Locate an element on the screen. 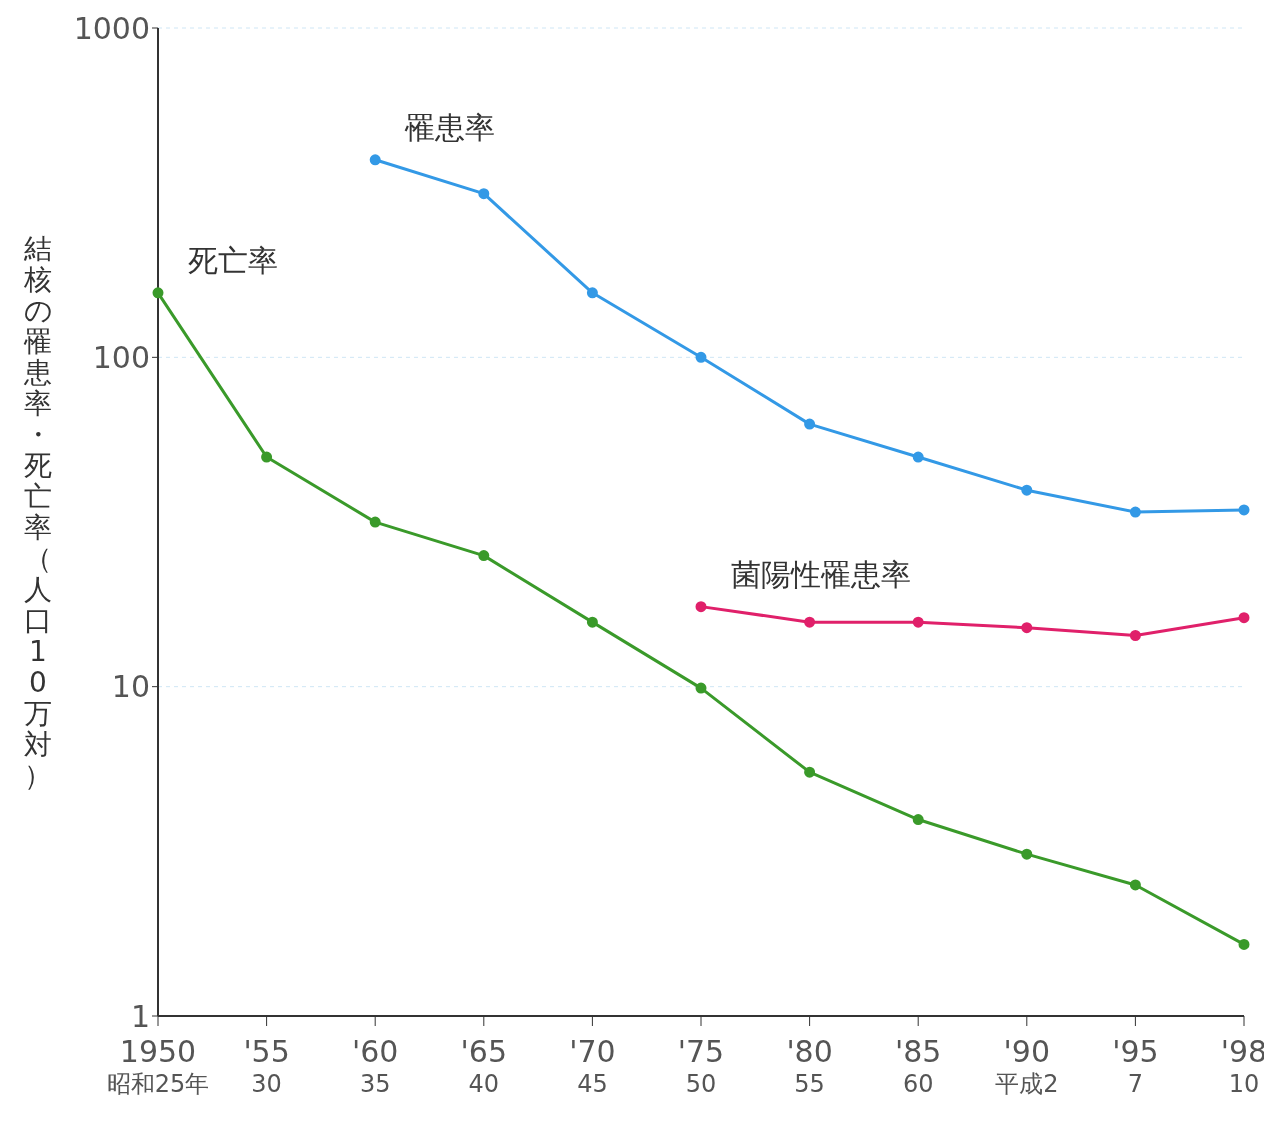  x-tick-label: '95 7 is located at coordinates (1135, 1066).